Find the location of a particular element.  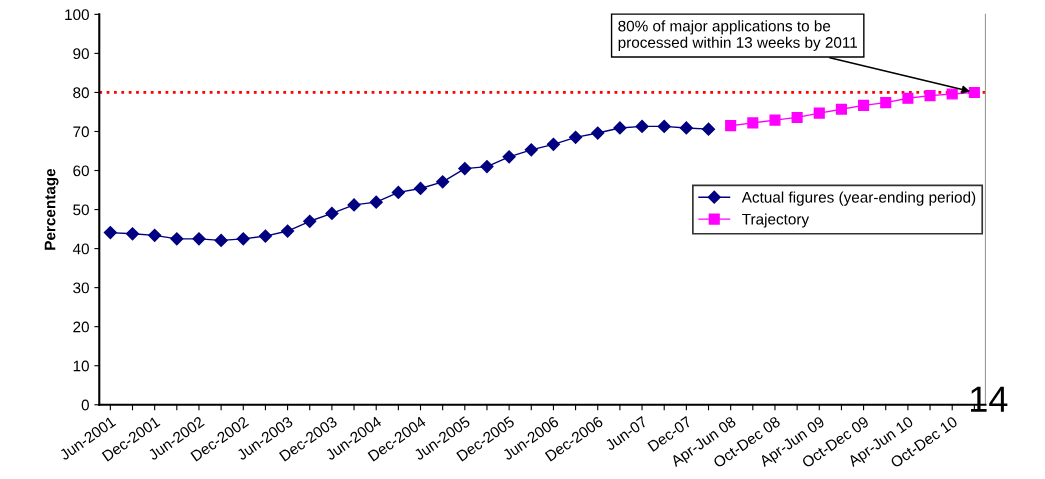

y-tick-label: 40 is located at coordinates (80, 249).